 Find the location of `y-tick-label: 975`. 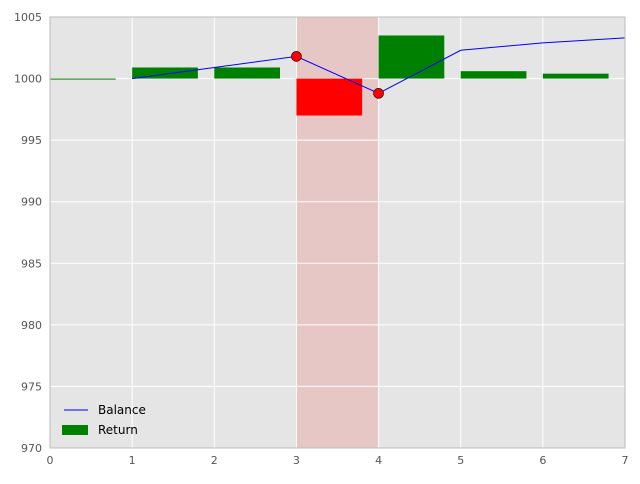

y-tick-label: 975 is located at coordinates (31, 386).